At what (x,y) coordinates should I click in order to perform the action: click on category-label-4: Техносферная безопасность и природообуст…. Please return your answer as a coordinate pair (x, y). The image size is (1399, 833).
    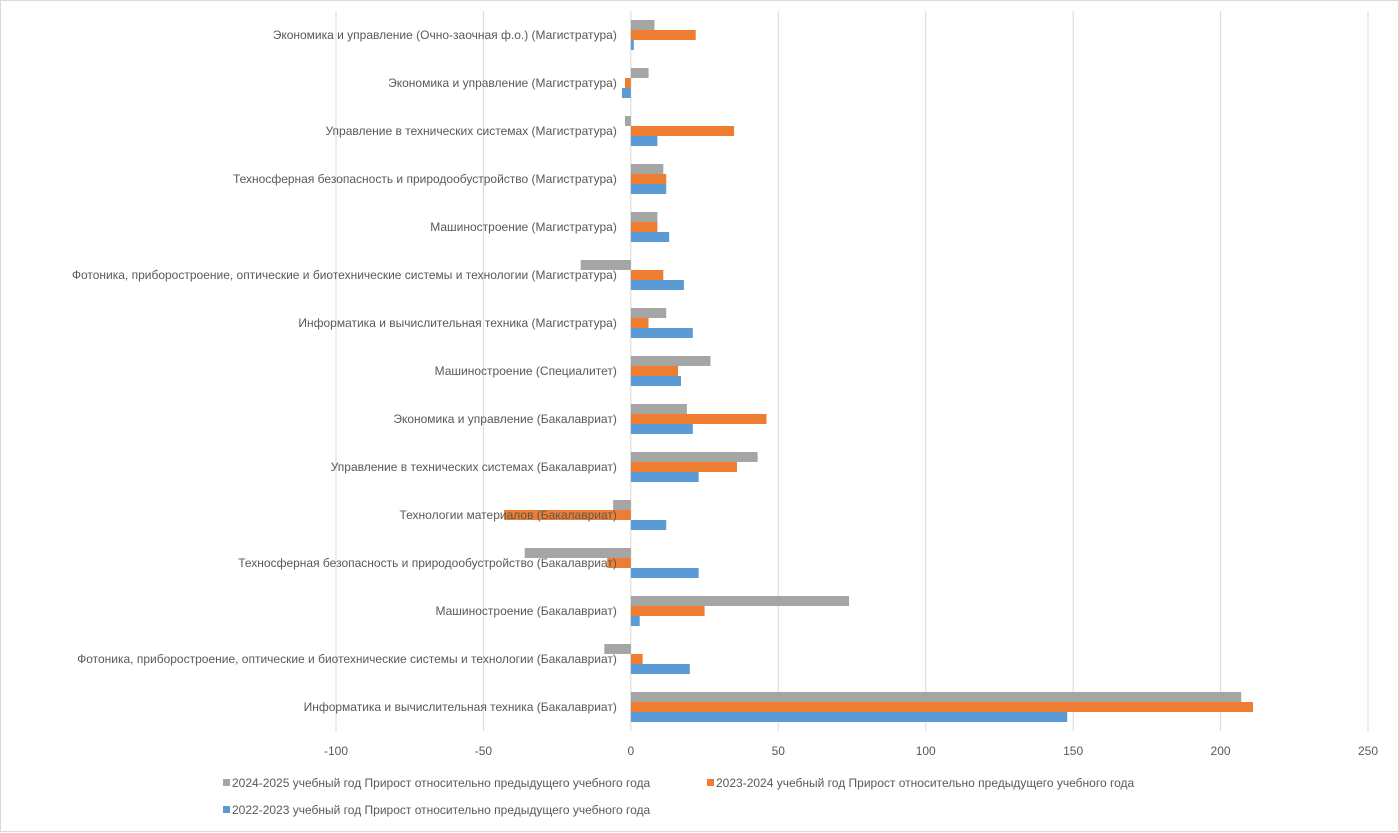
    Looking at the image, I should click on (427, 563).